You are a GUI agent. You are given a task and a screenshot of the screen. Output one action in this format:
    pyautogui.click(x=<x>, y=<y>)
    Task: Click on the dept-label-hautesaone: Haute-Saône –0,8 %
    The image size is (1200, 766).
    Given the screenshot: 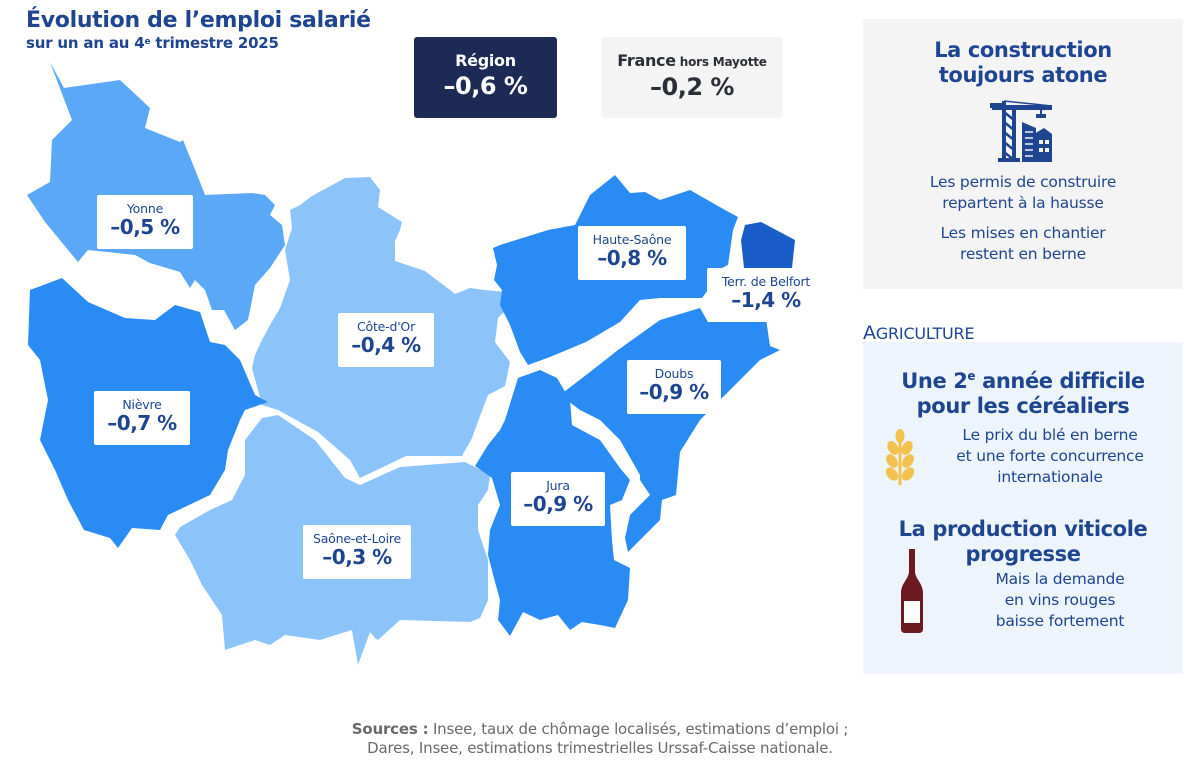 What is the action you would take?
    pyautogui.click(x=632, y=253)
    